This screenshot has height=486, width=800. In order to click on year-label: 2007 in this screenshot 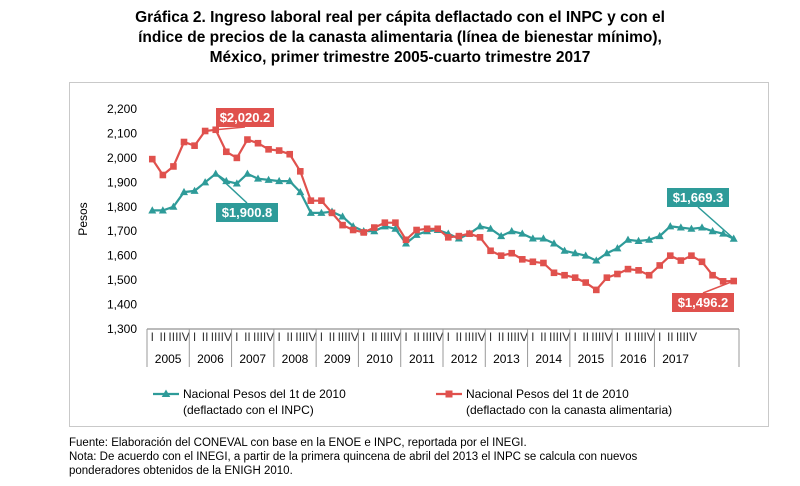, I will do `click(252, 359)`.